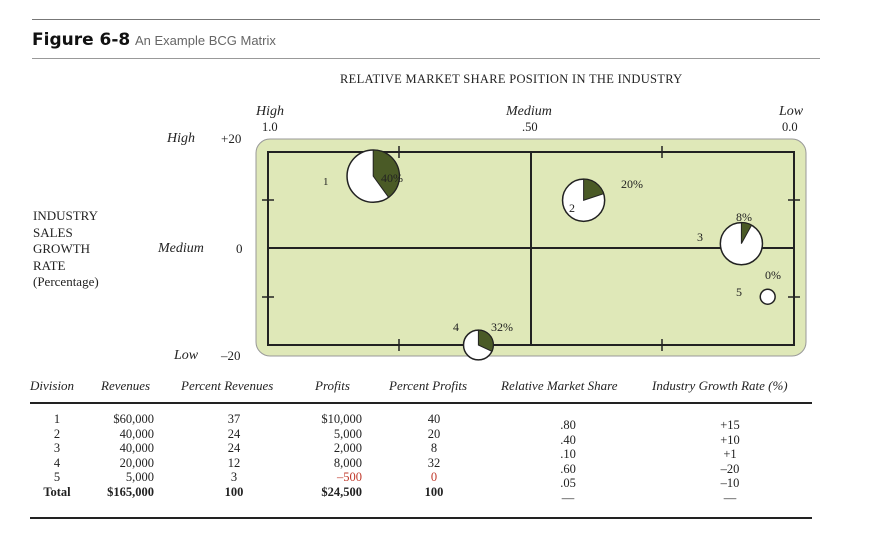  I want to click on table-cell: +15, so click(730, 425).